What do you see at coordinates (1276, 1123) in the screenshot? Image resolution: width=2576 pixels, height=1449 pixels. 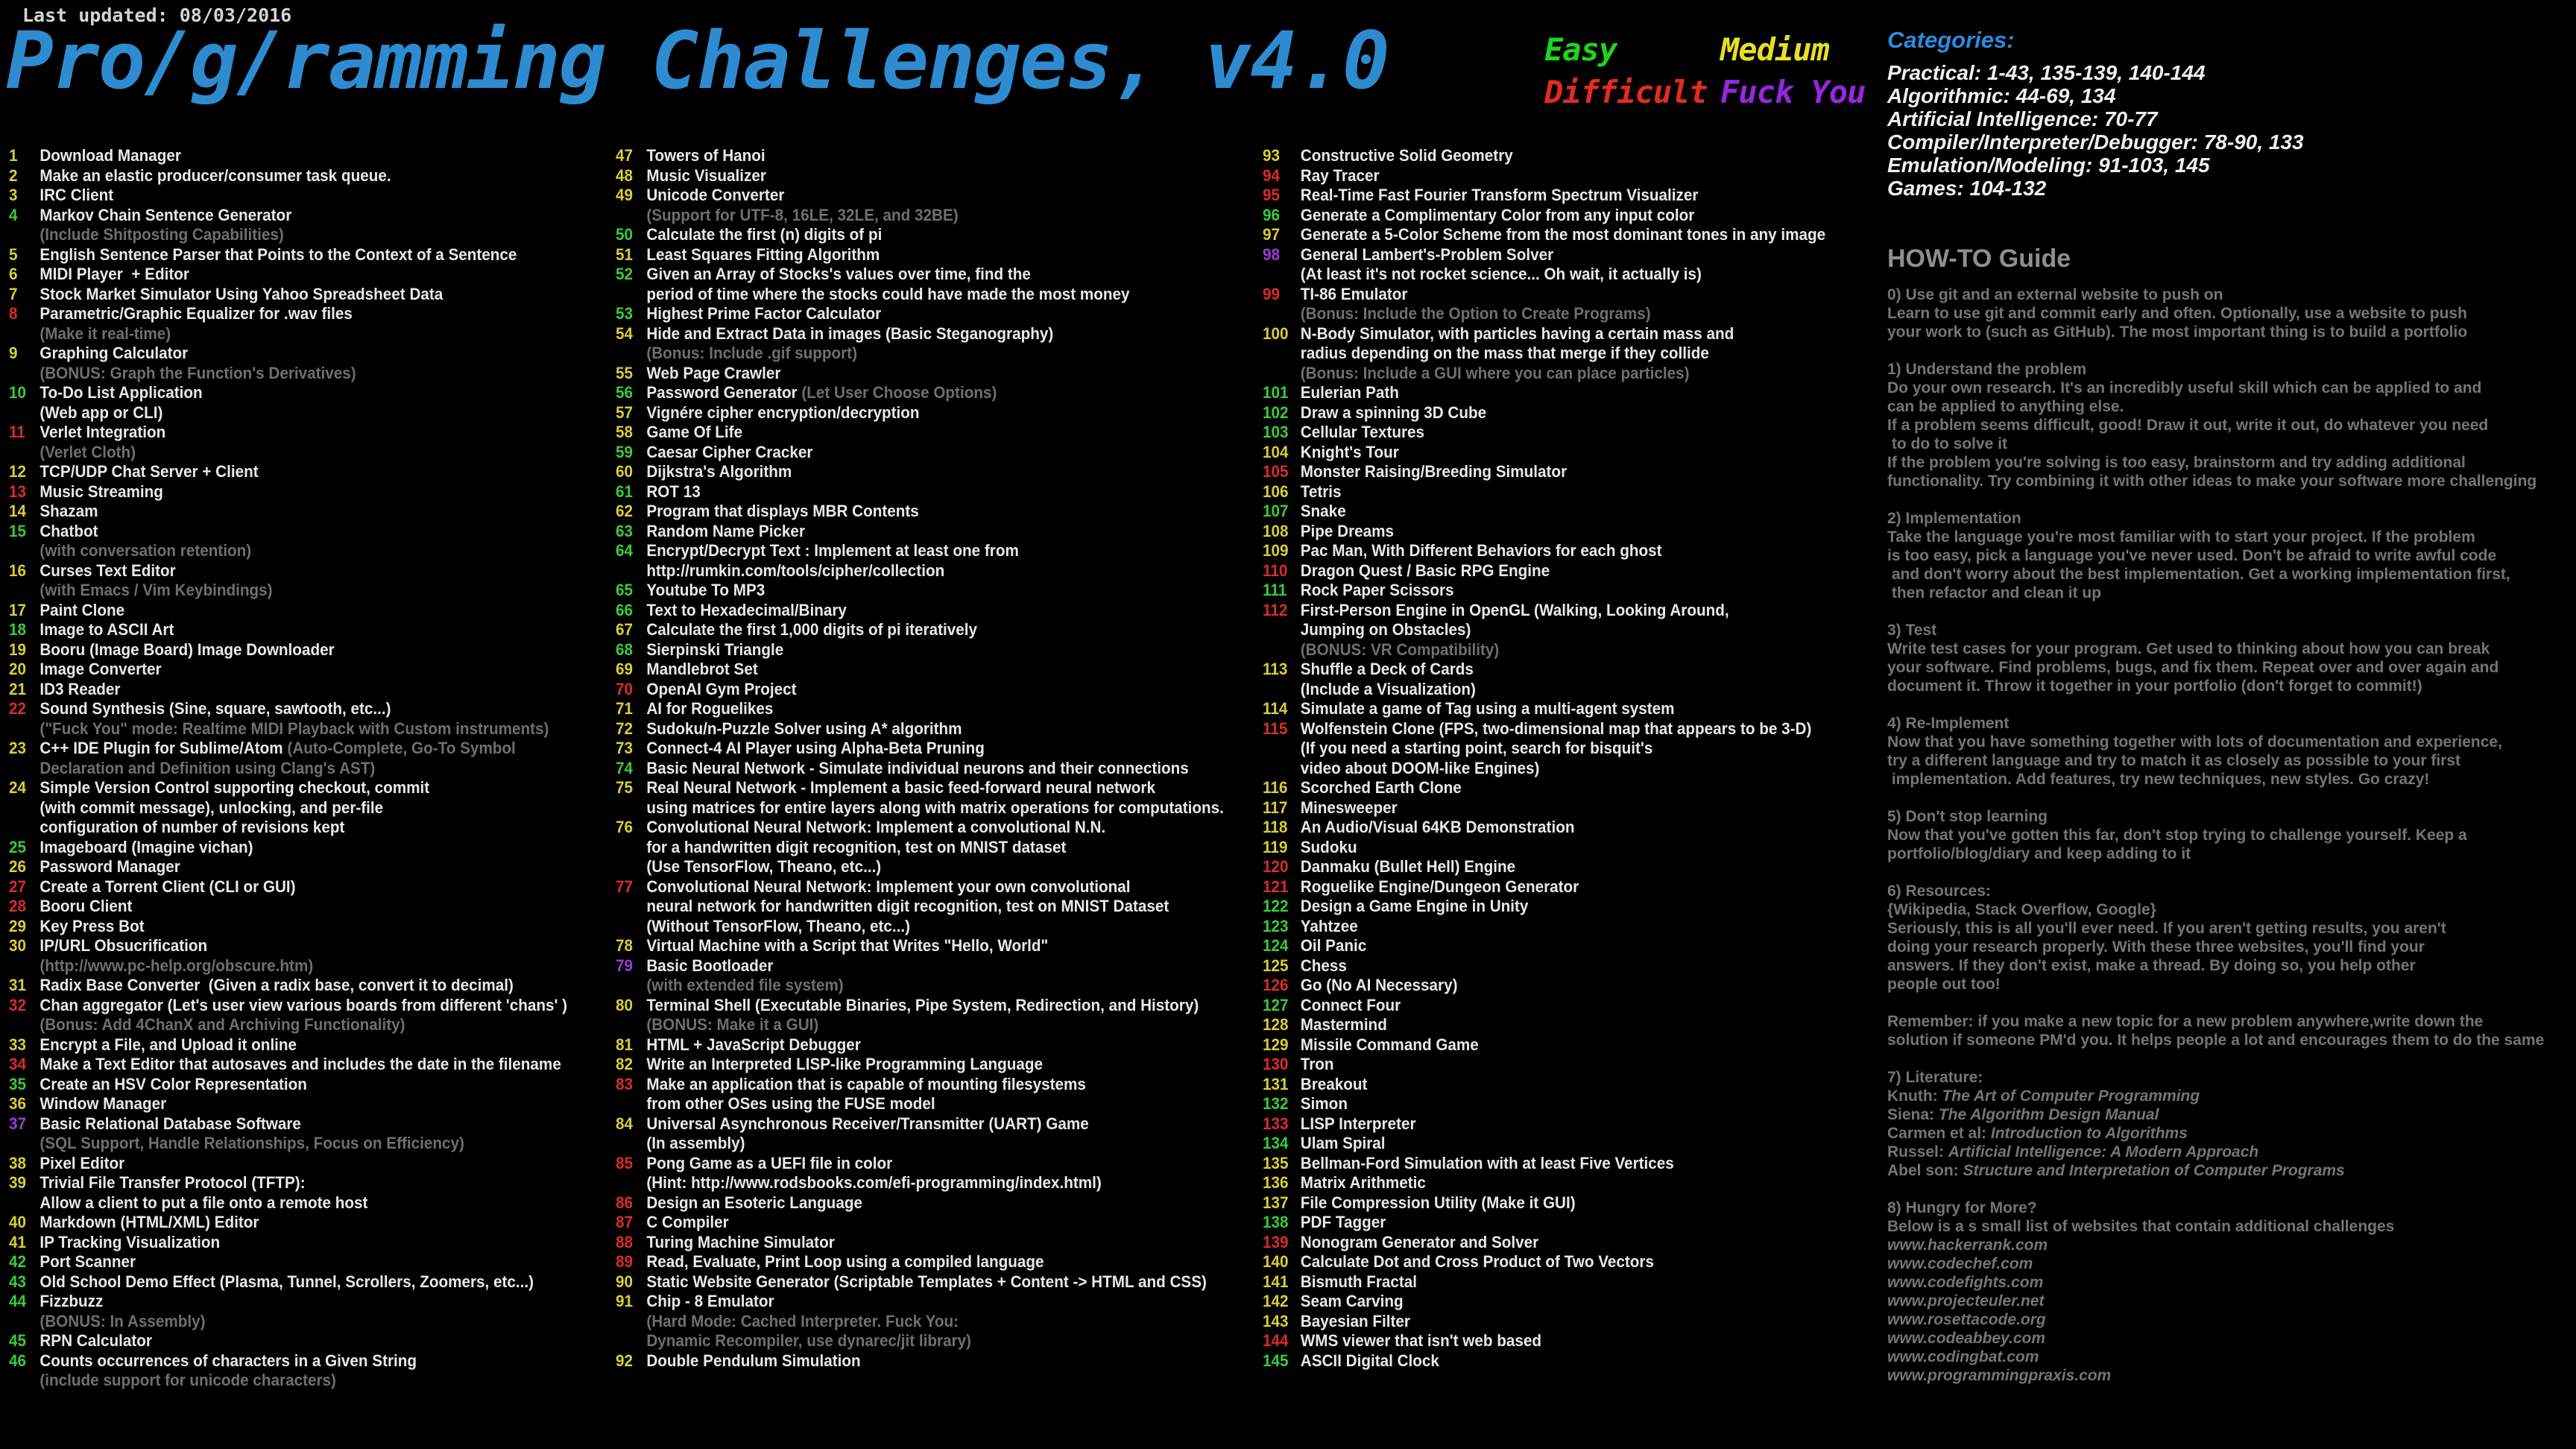 I see `item-number: 133` at bounding box center [1276, 1123].